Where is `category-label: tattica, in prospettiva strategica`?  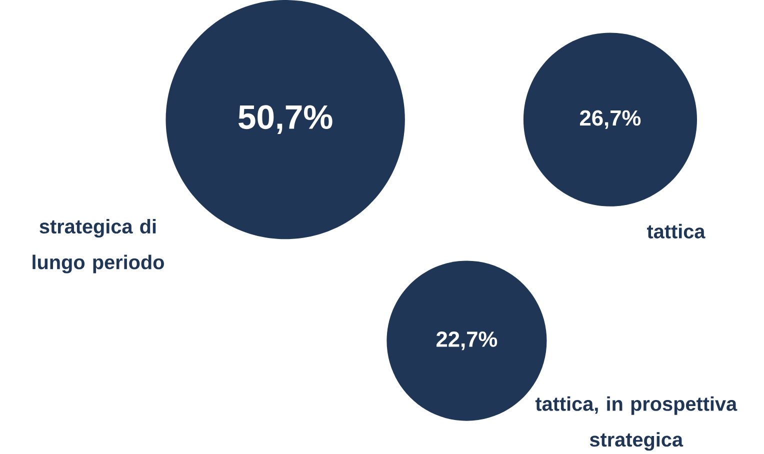 category-label: tattica, in prospettiva strategica is located at coordinates (636, 423).